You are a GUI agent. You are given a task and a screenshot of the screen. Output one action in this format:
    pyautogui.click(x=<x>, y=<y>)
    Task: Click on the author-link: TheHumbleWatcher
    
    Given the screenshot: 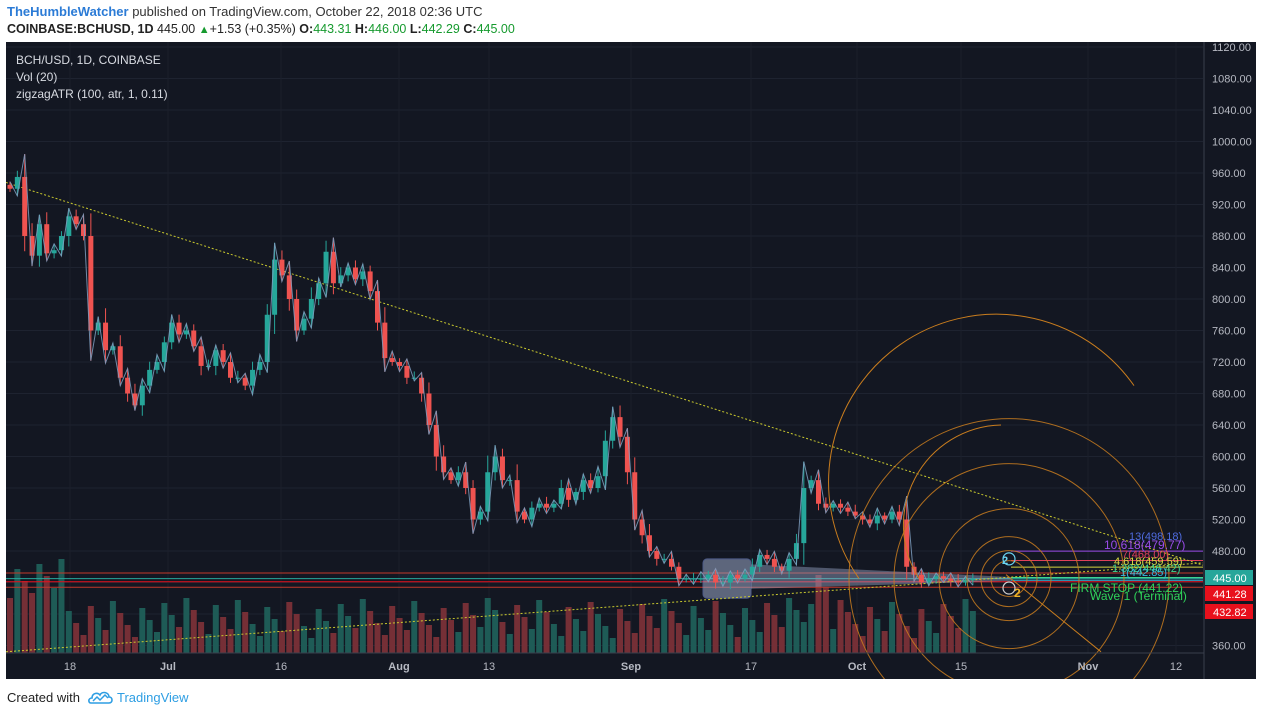 What is the action you would take?
    pyautogui.click(x=68, y=11)
    